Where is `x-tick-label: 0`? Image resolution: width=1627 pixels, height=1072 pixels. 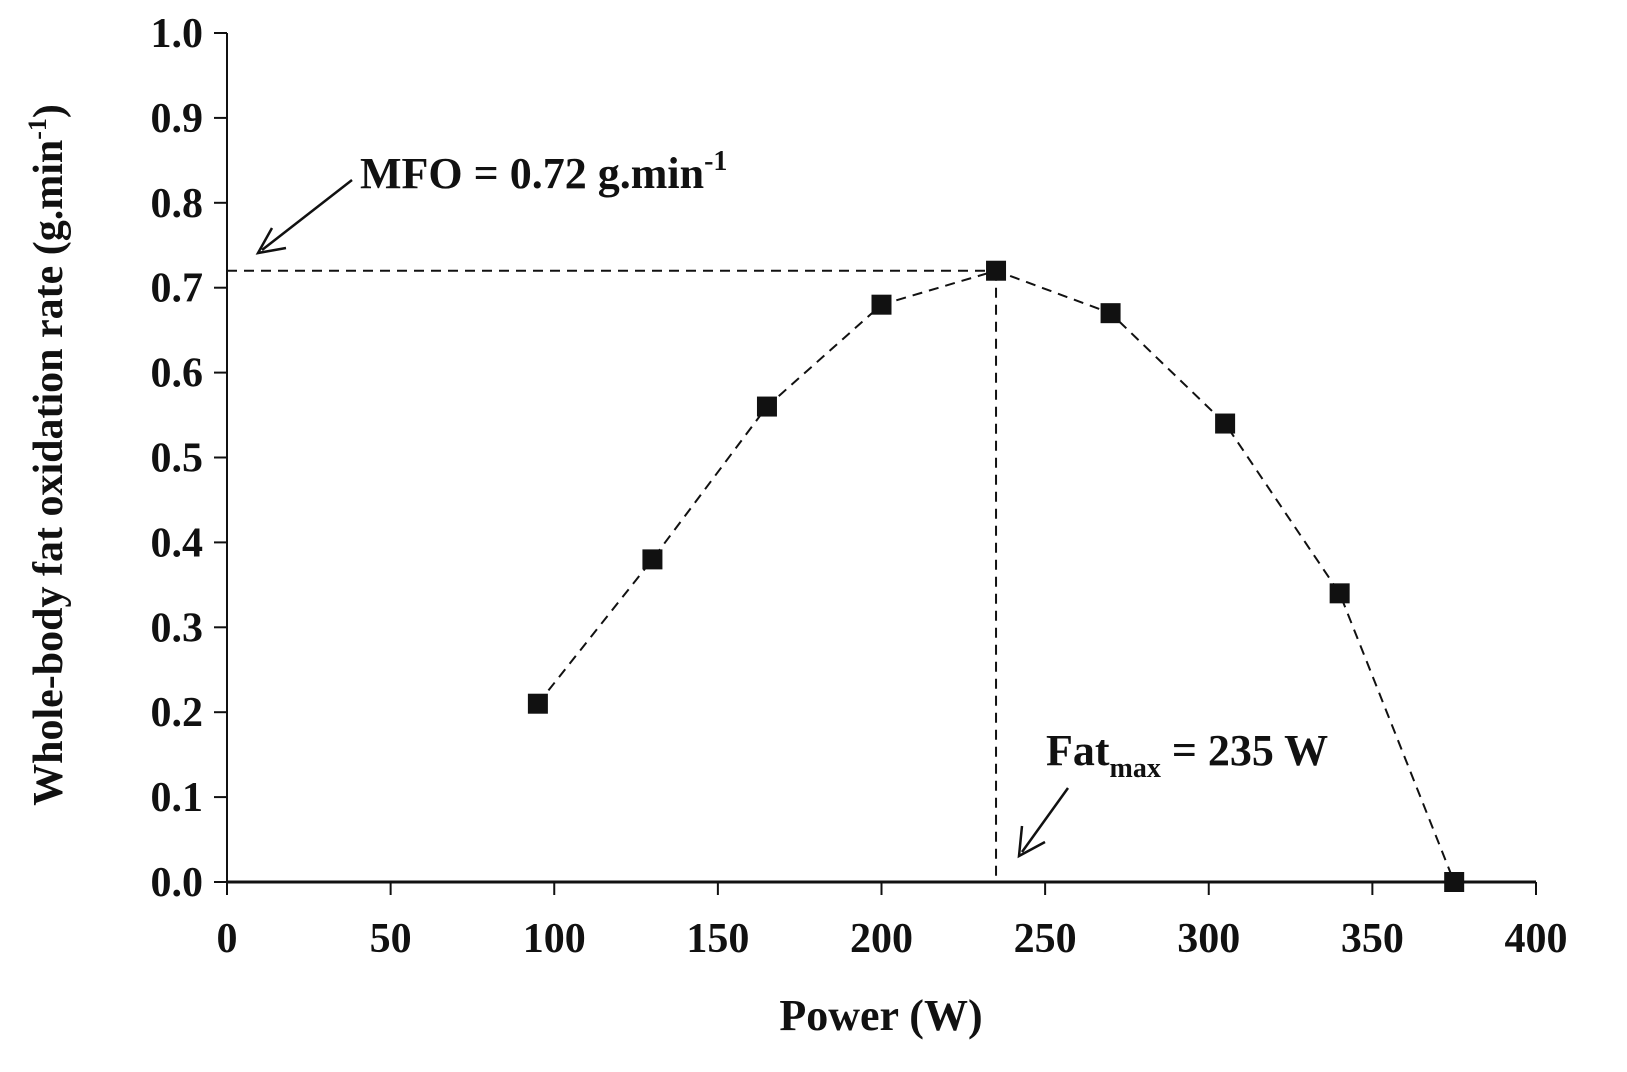
x-tick-label: 0 is located at coordinates (227, 939).